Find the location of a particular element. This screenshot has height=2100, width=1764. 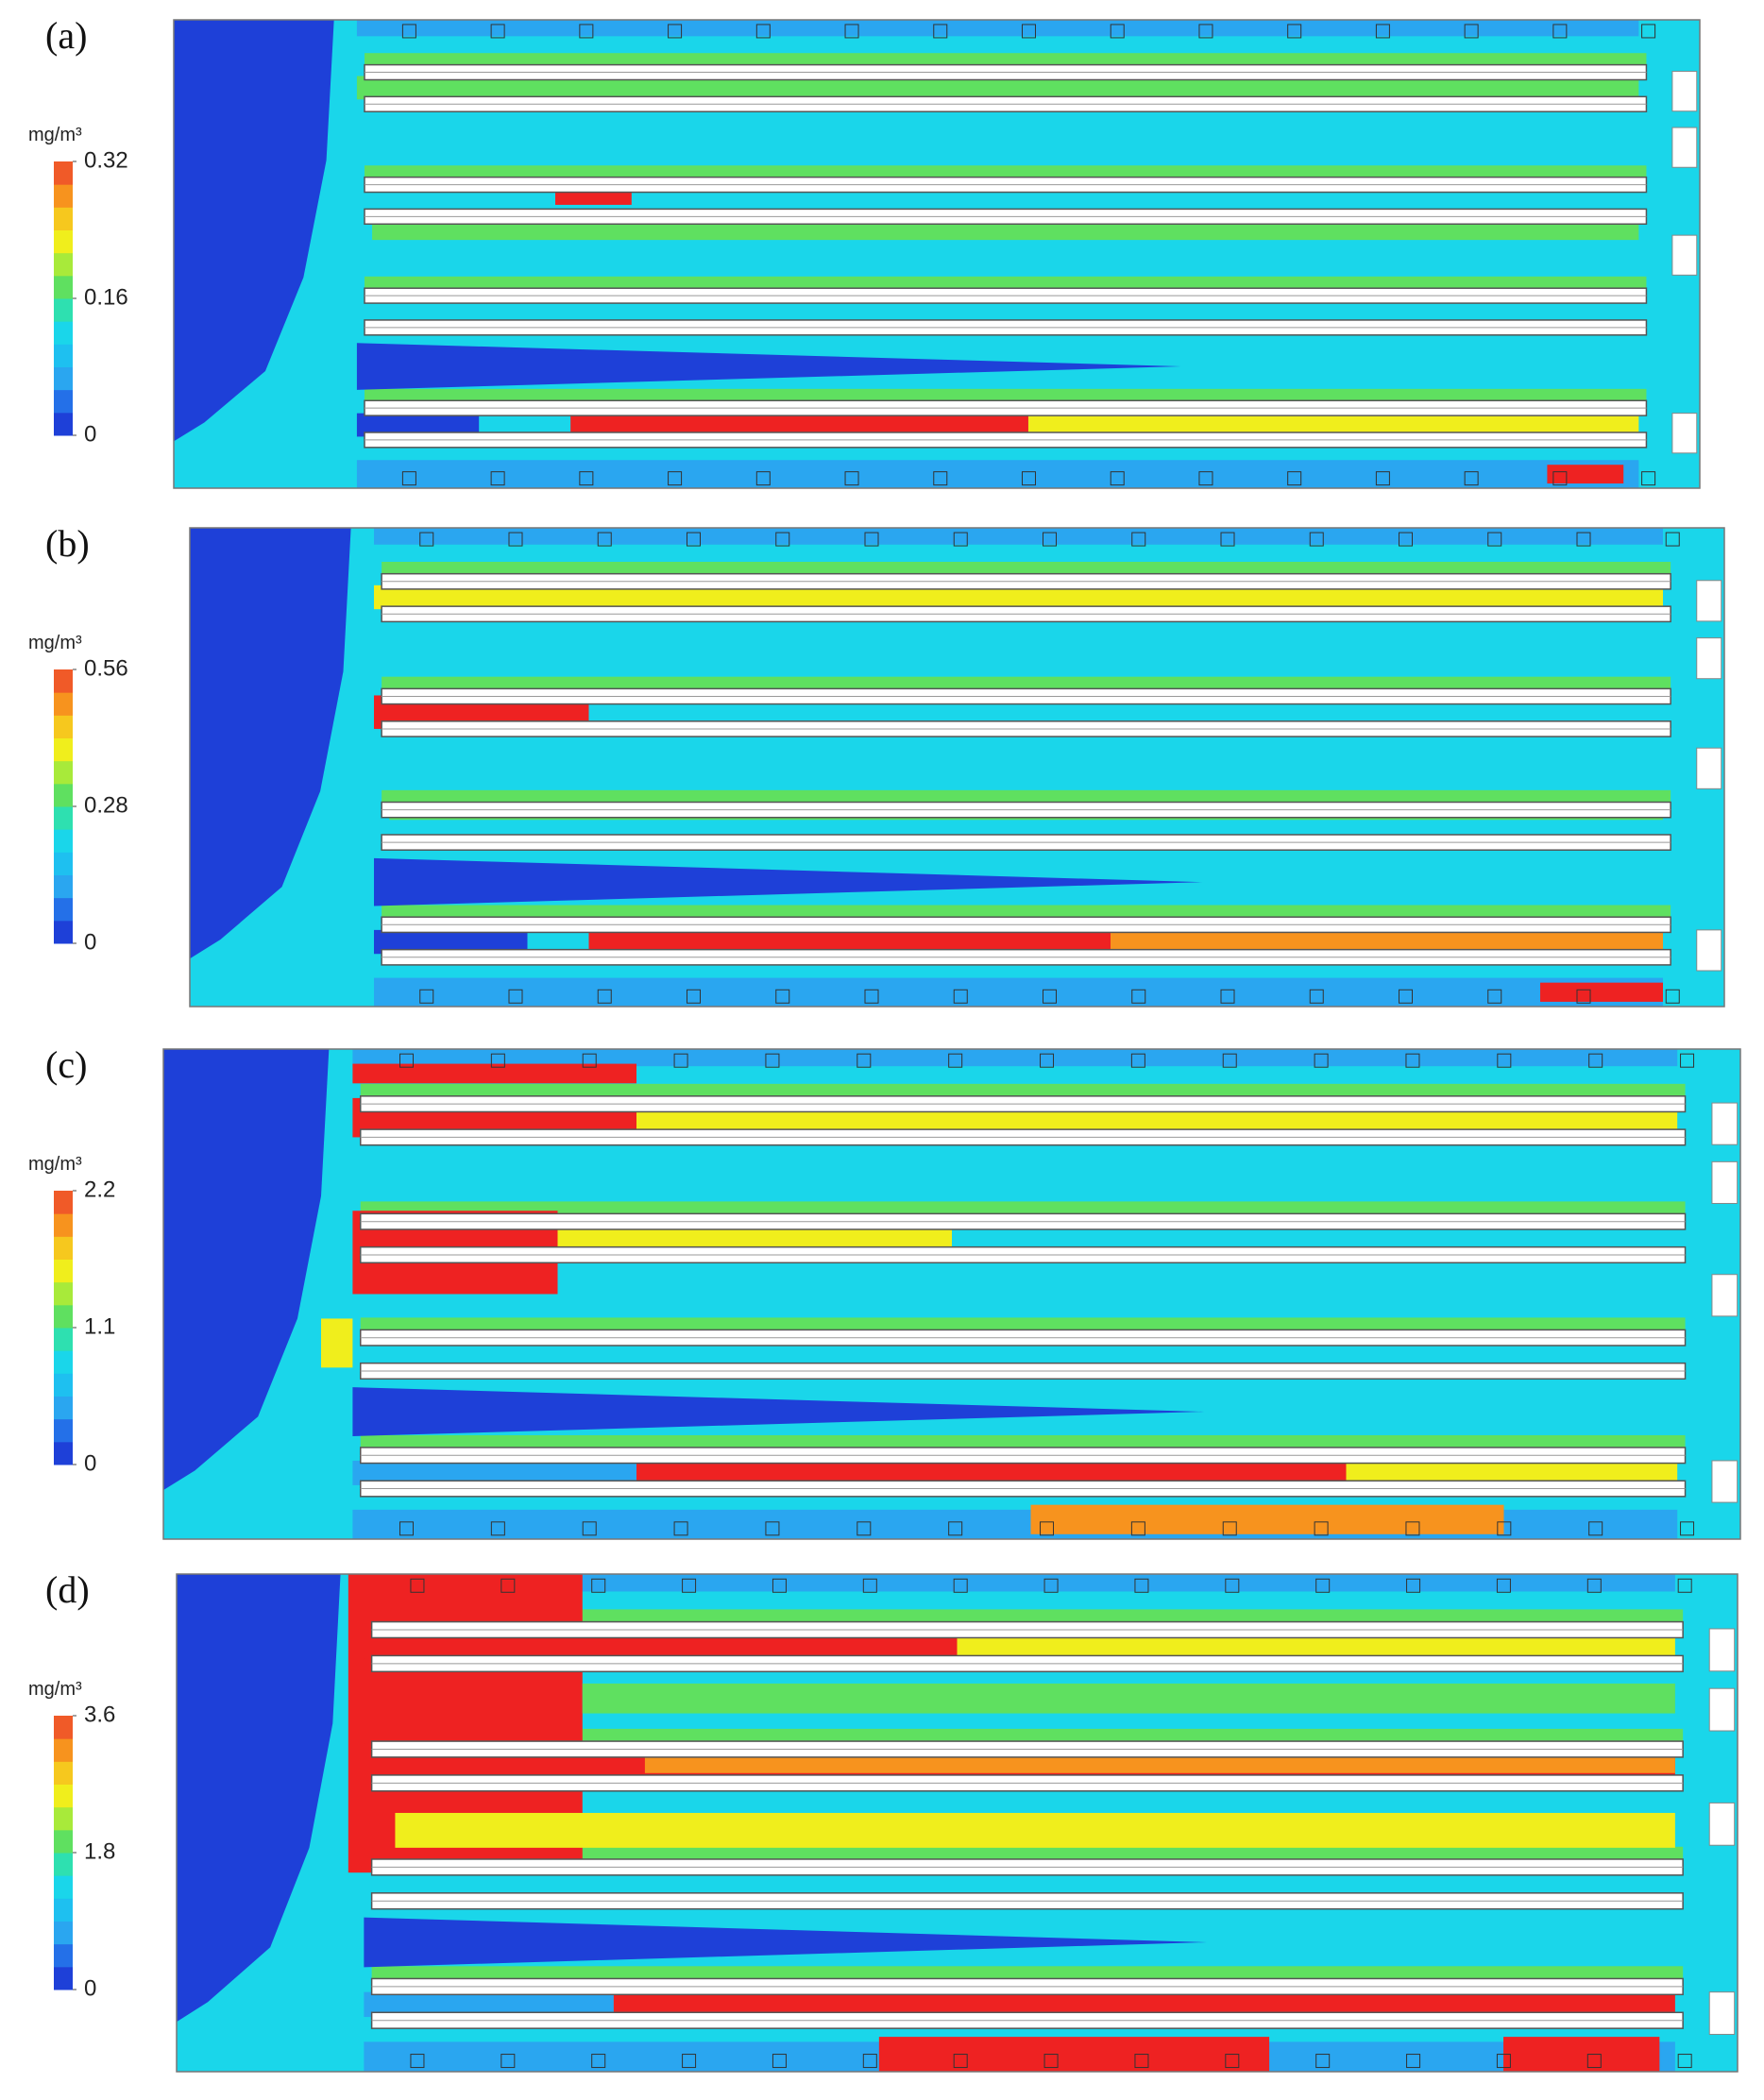

panel-label: (b) is located at coordinates (67, 543).